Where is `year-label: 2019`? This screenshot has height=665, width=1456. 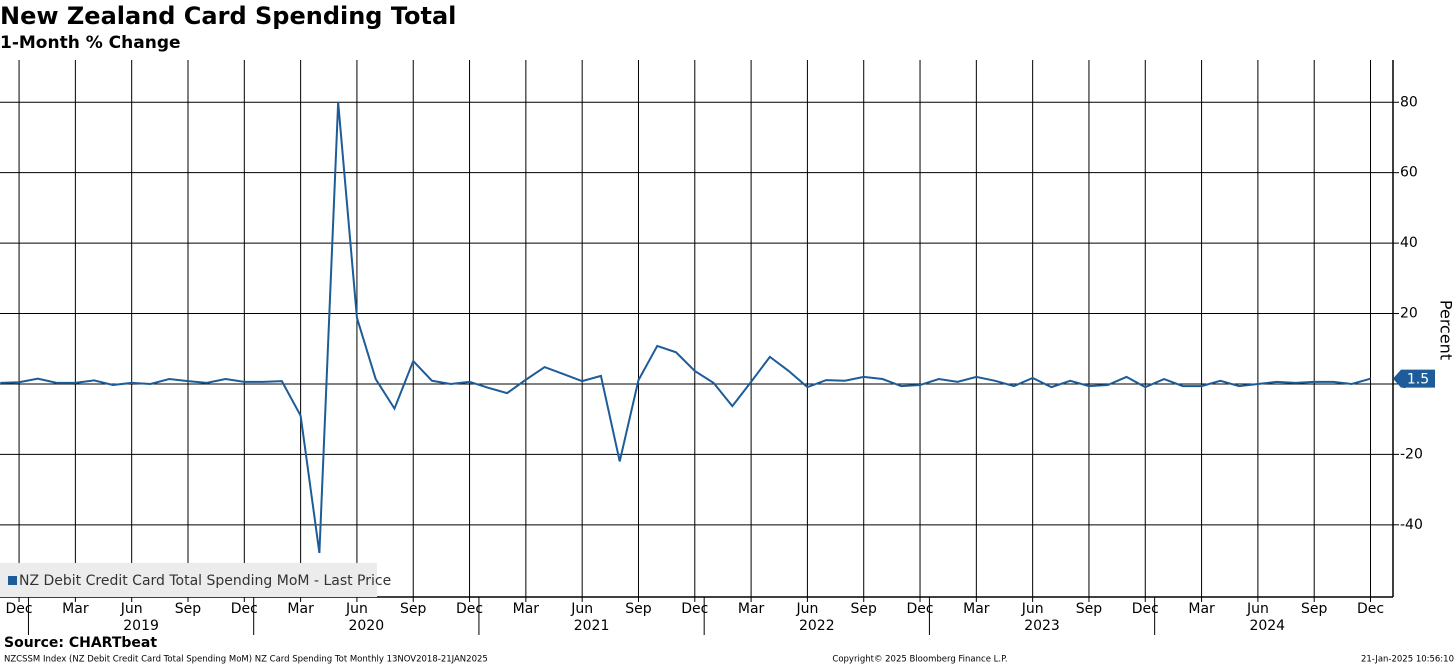 year-label: 2019 is located at coordinates (141, 626).